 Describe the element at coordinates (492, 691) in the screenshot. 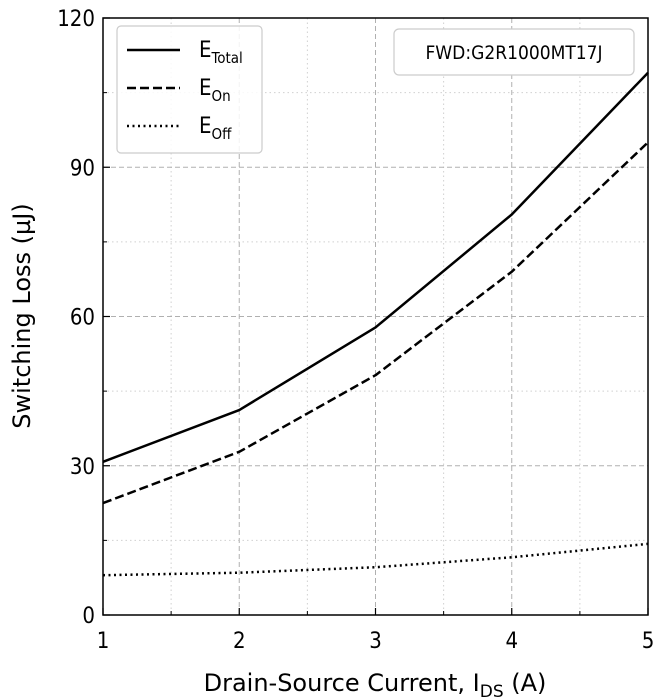

I see `x-axis-label-sub: DS` at that location.